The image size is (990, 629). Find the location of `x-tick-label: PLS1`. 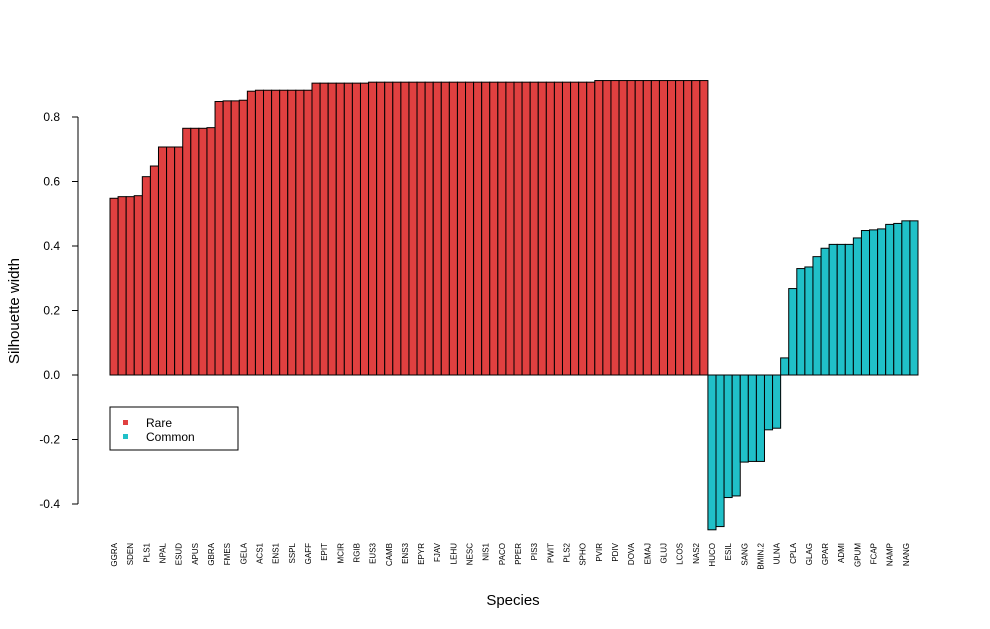

x-tick-label: PLS1 is located at coordinates (146, 552).